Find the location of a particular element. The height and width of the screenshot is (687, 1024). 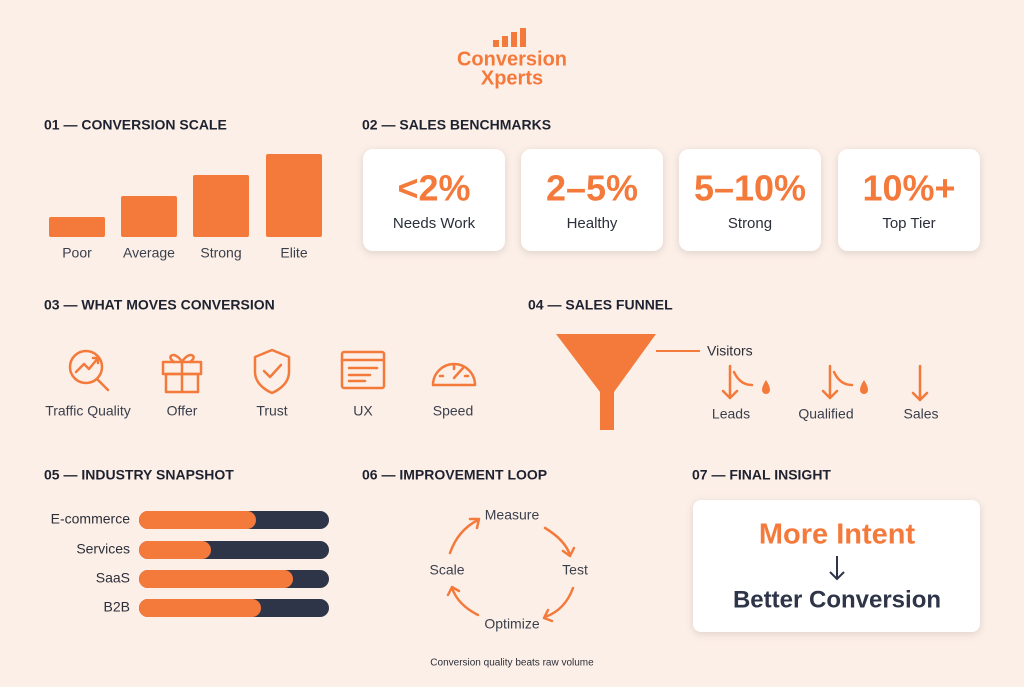

section-title: 06 — IMPROVEMENT LOOP is located at coordinates (454, 475).